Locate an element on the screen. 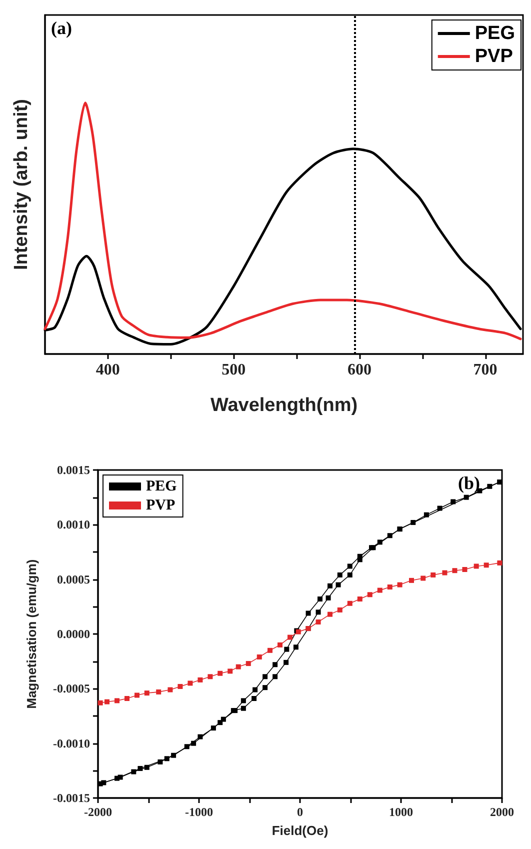  x-tick-label: 2000 is located at coordinates (502, 812).